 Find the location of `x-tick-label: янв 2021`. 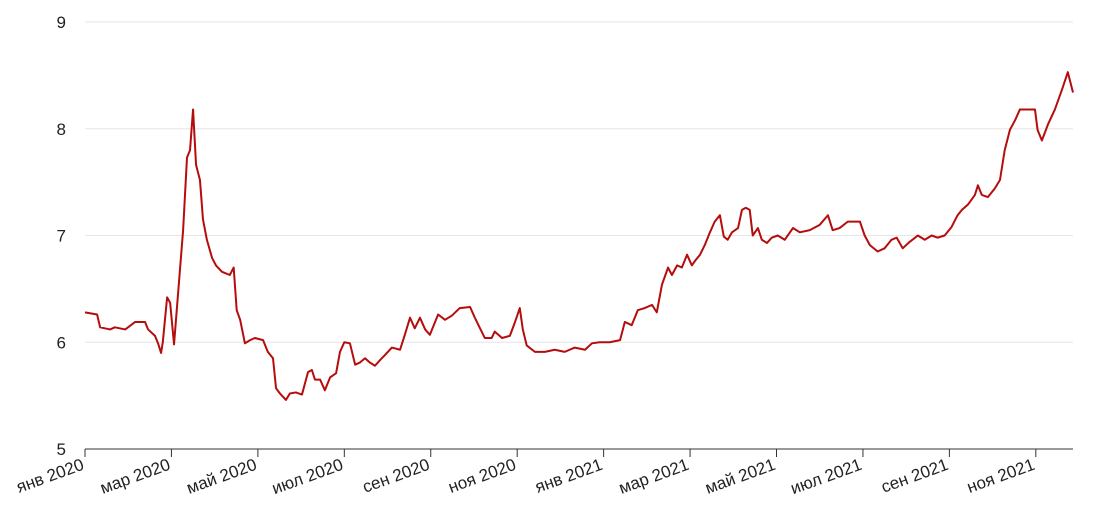

x-tick-label: янв 2021 is located at coordinates (569, 476).